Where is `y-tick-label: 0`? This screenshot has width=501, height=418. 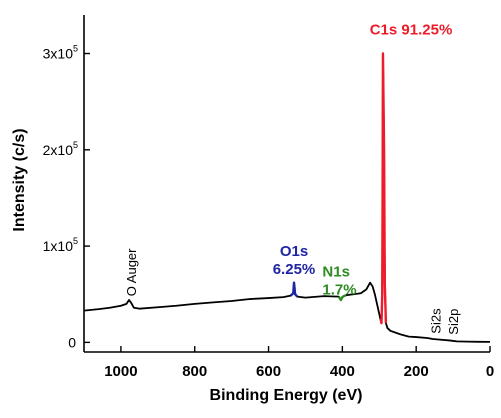 y-tick-label: 0 is located at coordinates (72, 342).